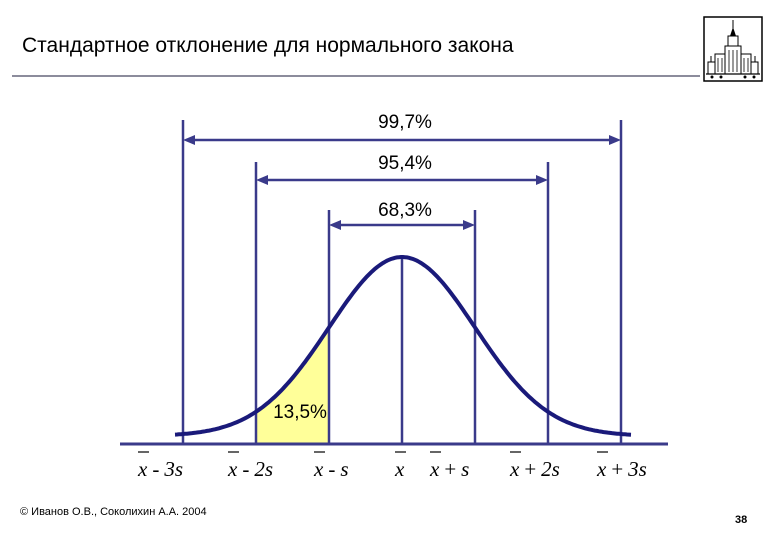 This screenshot has height=540, width=780. I want to click on axis-label-minus-1s: x-s, so click(331, 466).